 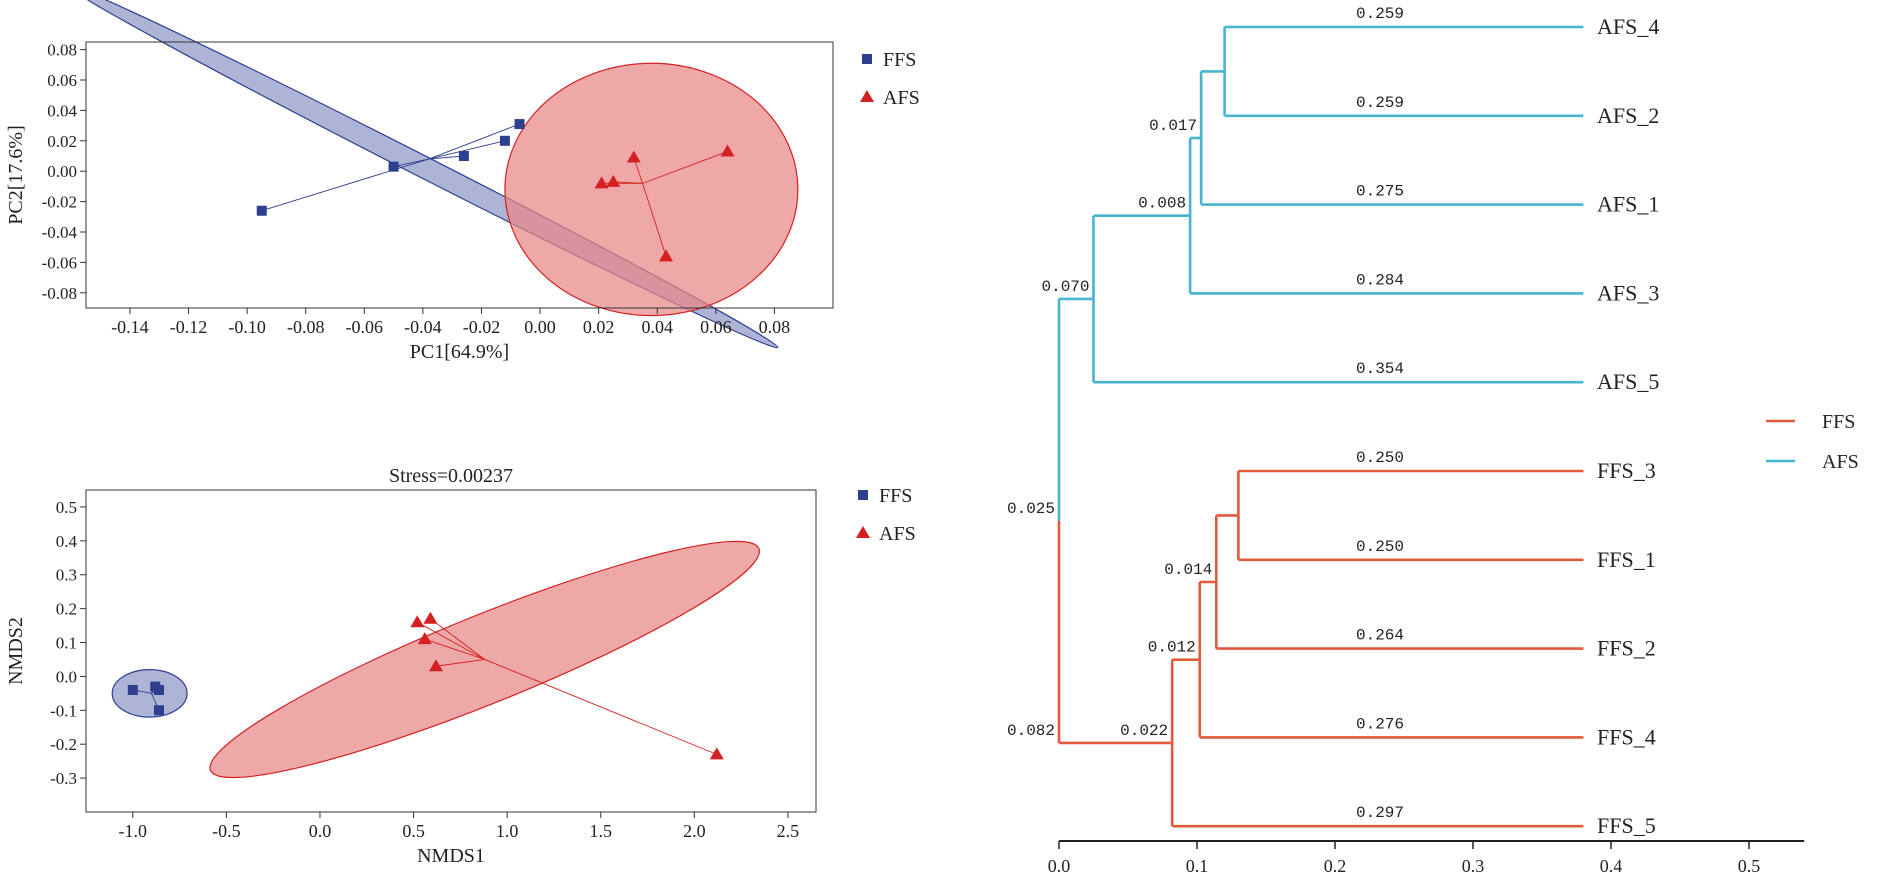 What do you see at coordinates (66, 676) in the screenshot?
I see `y-tick-label: 0.0` at bounding box center [66, 676].